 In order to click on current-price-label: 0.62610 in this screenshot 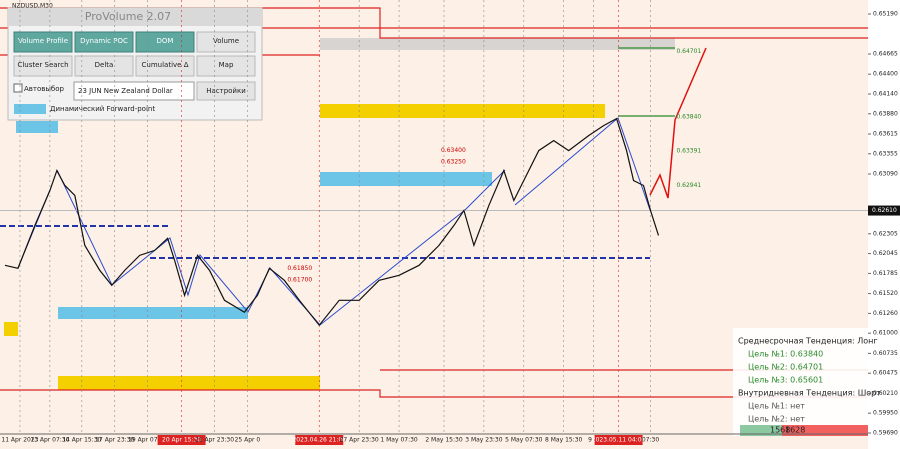, I will do `click(884, 210)`.